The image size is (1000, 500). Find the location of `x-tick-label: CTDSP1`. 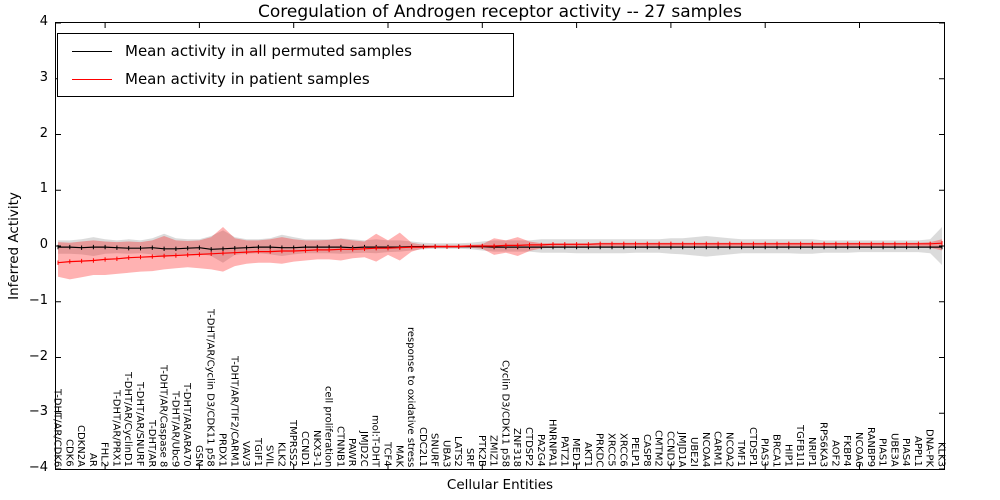

x-tick-label: CTDSP1 is located at coordinates (752, 447).